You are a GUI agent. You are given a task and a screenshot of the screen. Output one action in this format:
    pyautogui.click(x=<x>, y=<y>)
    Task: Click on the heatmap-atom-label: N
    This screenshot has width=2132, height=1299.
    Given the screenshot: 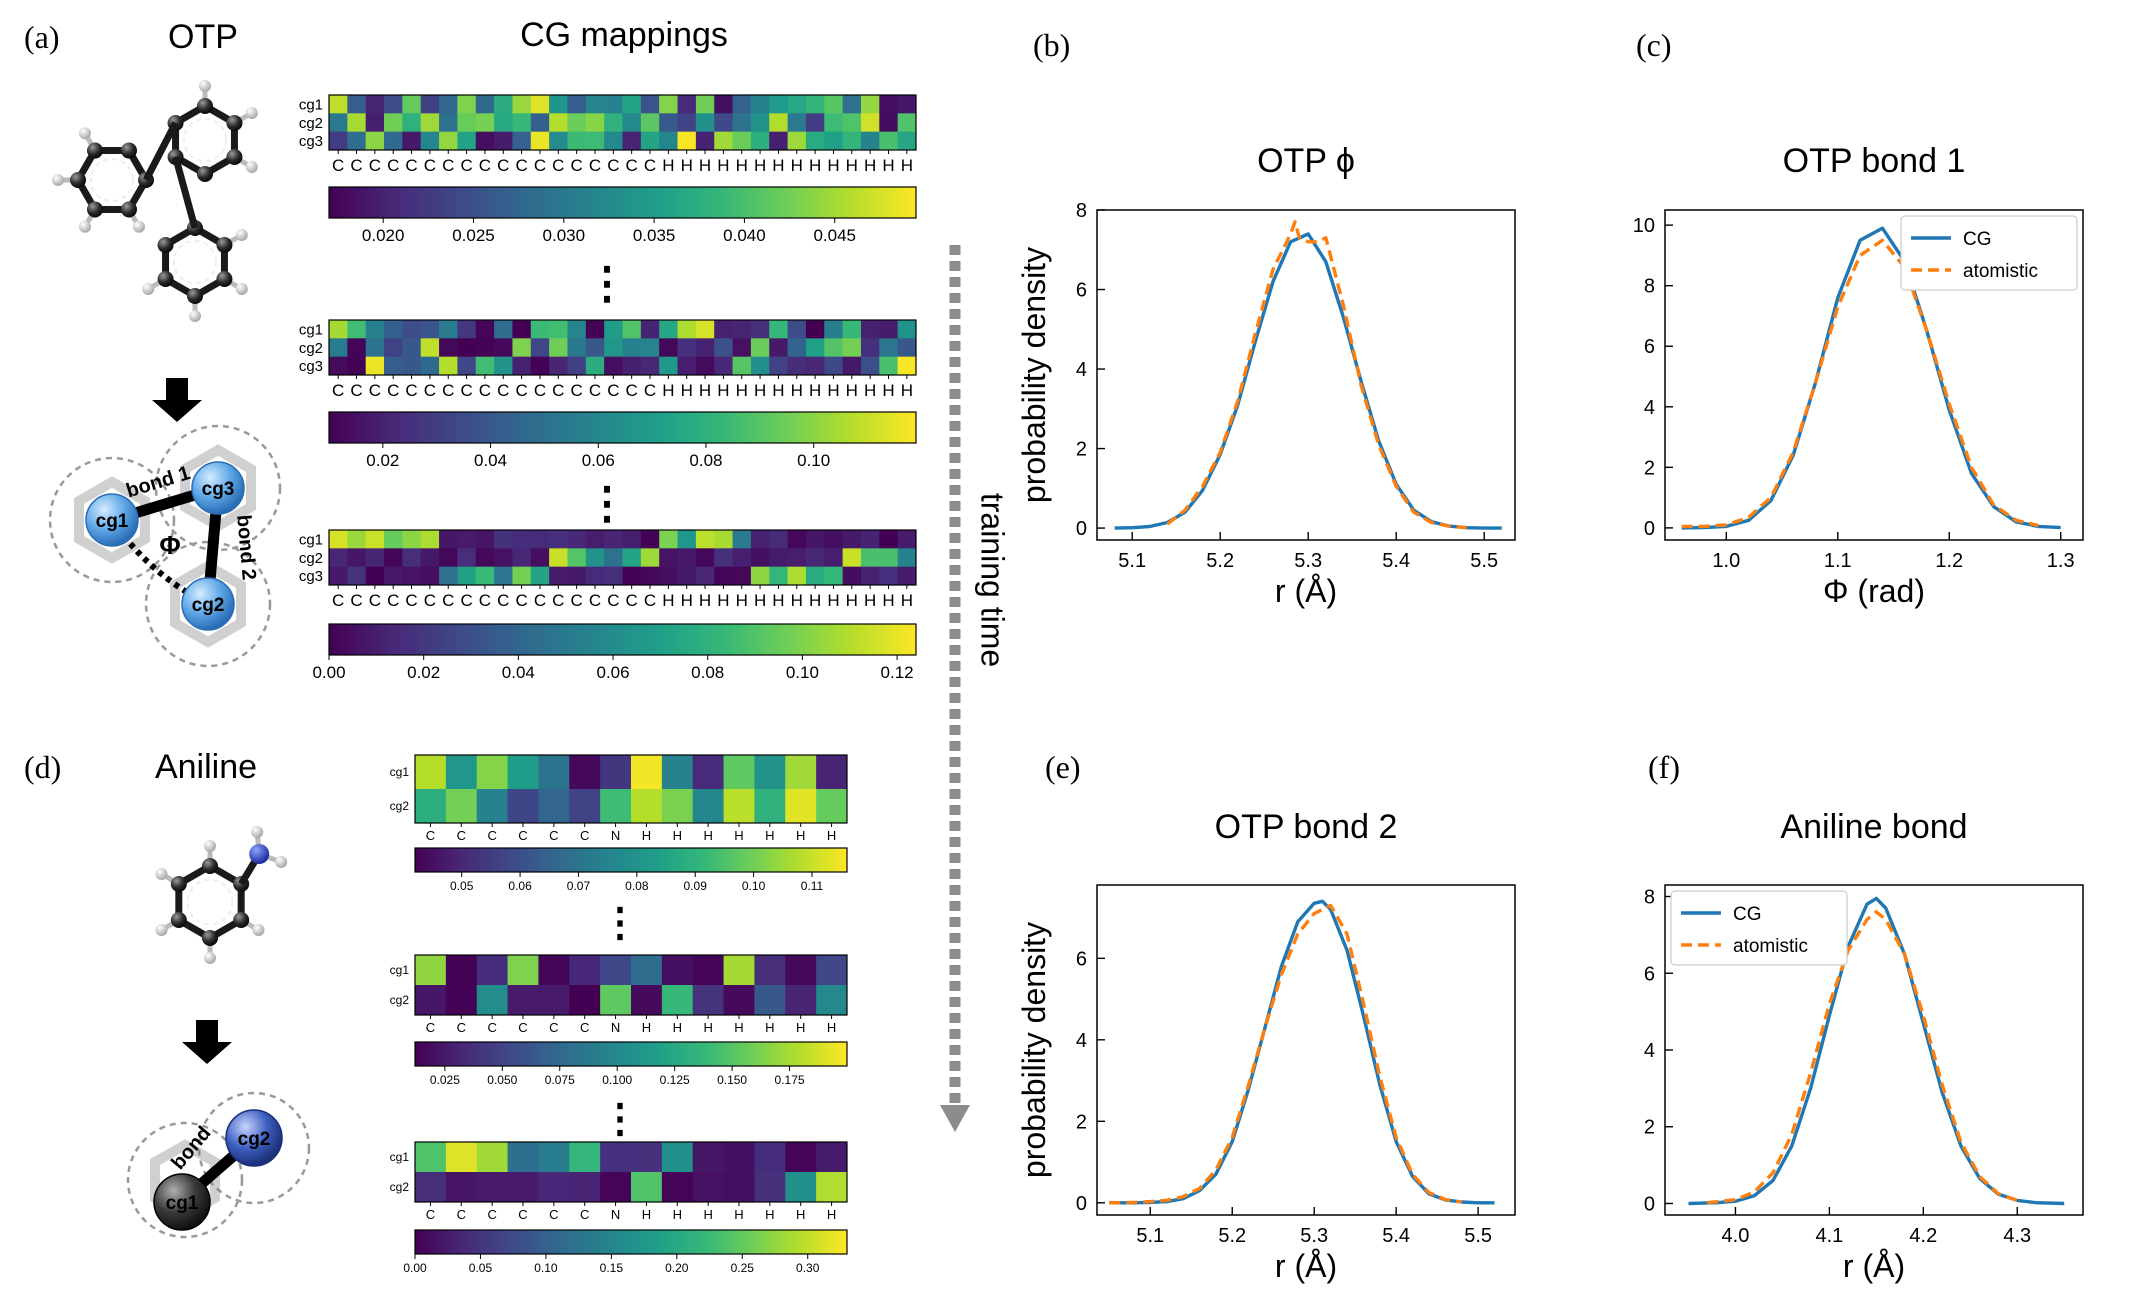 What is the action you would take?
    pyautogui.click(x=615, y=1214)
    